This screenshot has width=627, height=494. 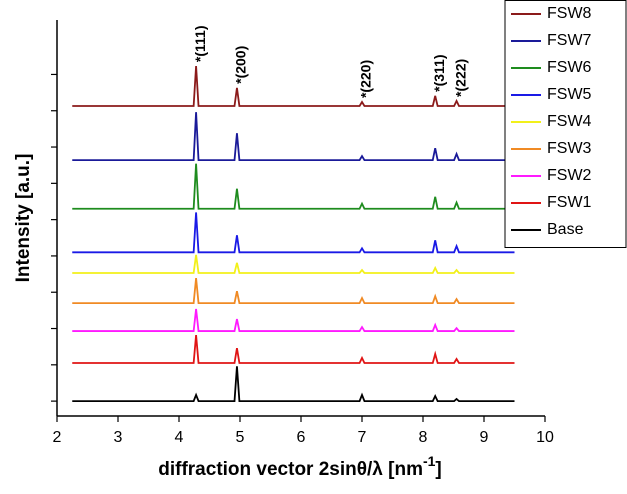 I want to click on x-tick-label: 6, so click(x=301, y=437).